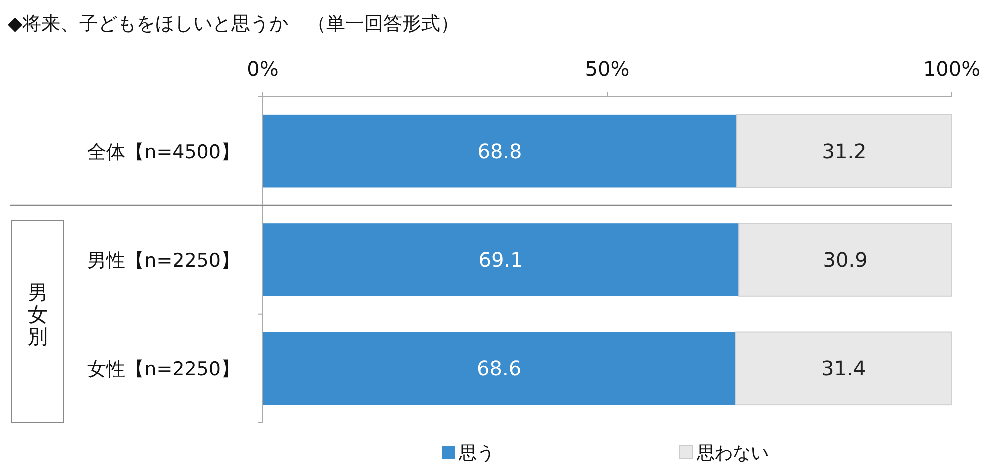 The width and height of the screenshot is (1000, 476). Describe the element at coordinates (607, 69) in the screenshot. I see `x-tick-label: 50%` at that location.